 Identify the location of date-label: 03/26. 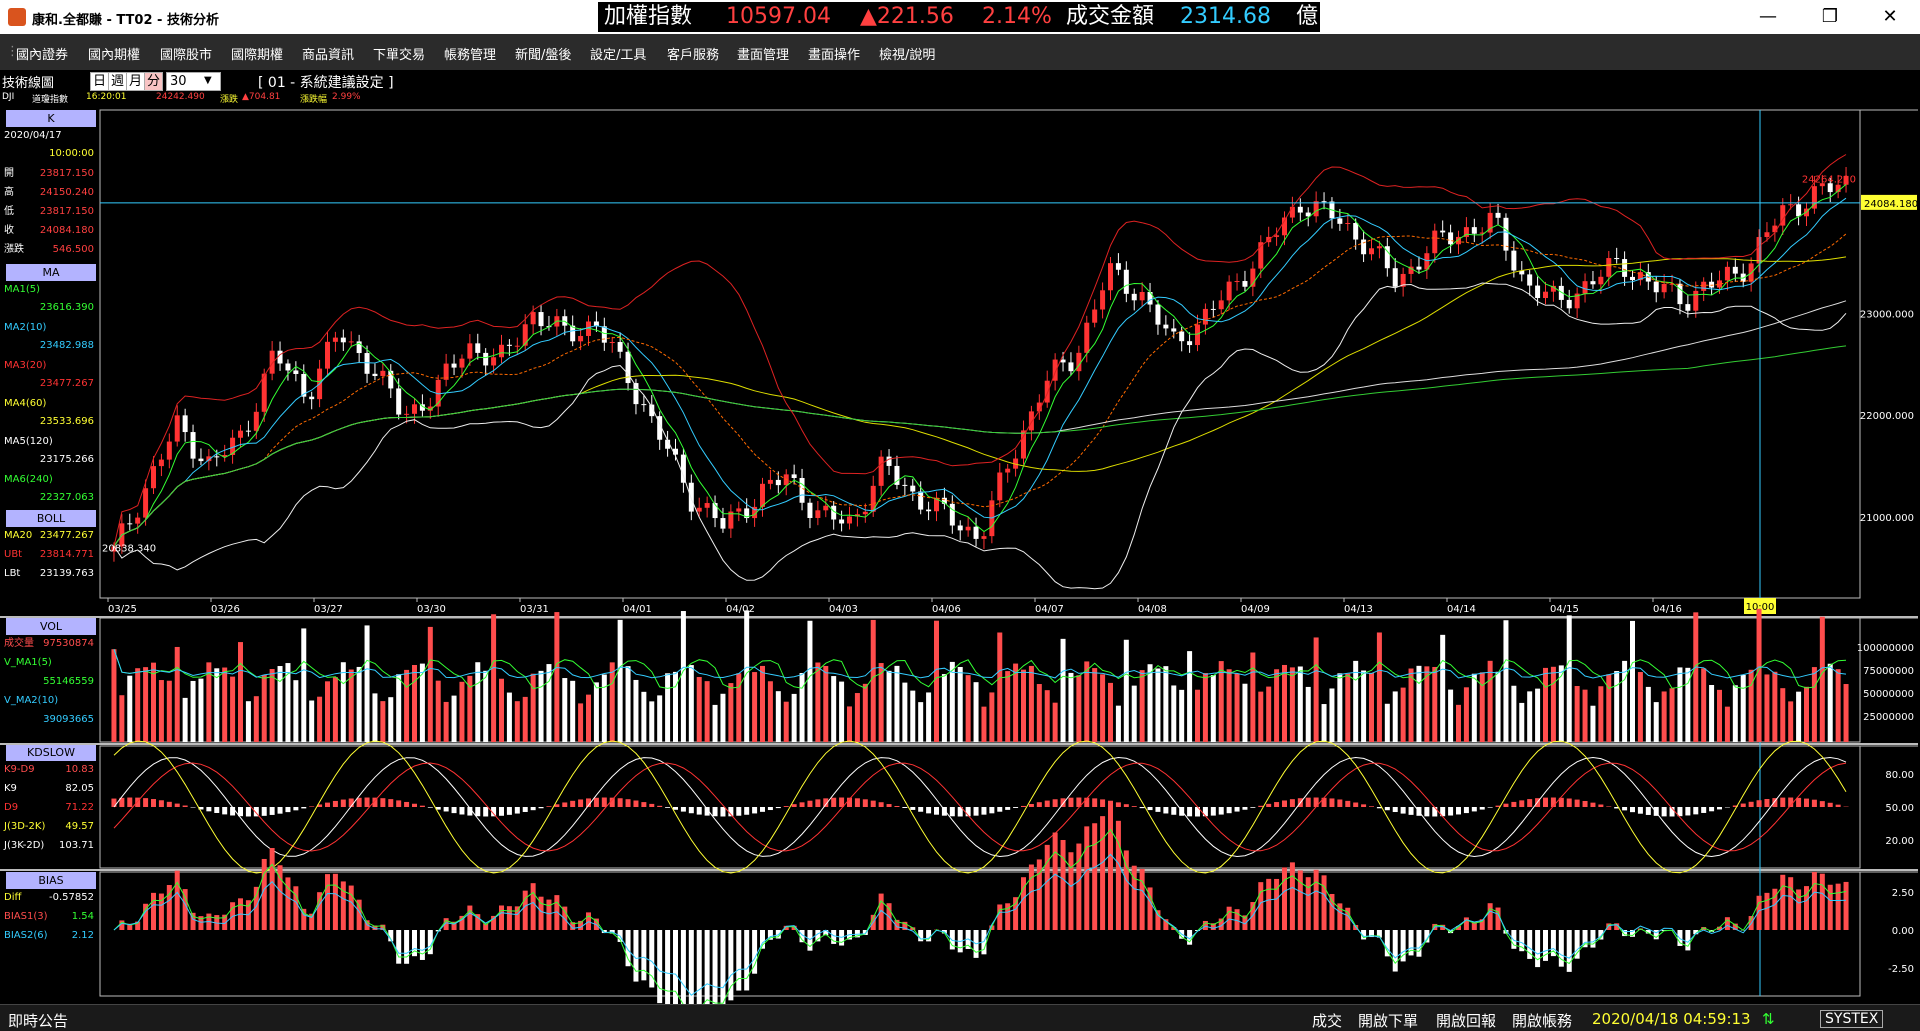
(225, 609).